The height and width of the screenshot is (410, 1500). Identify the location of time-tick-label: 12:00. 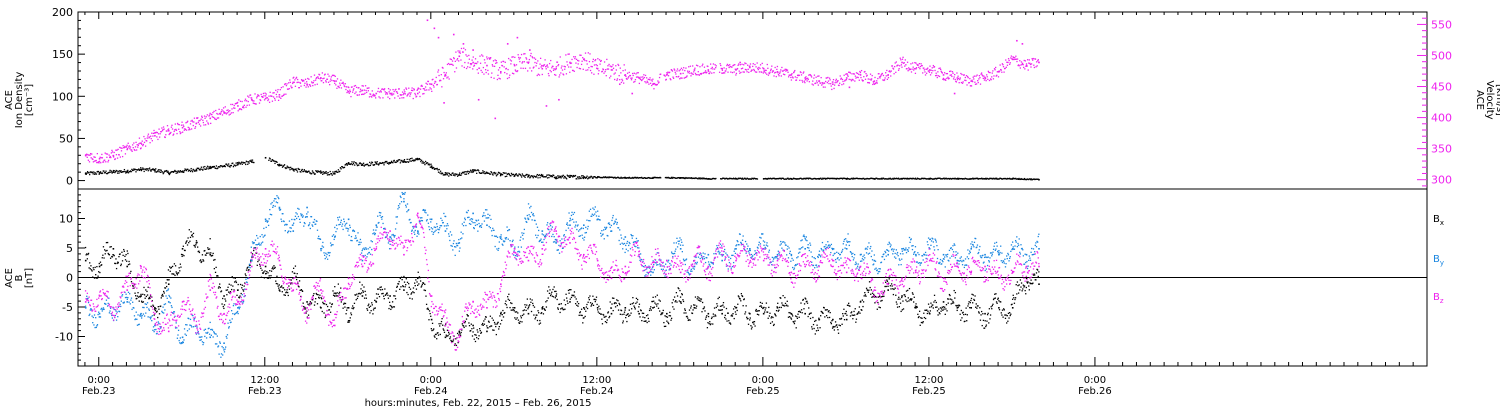
(928, 380).